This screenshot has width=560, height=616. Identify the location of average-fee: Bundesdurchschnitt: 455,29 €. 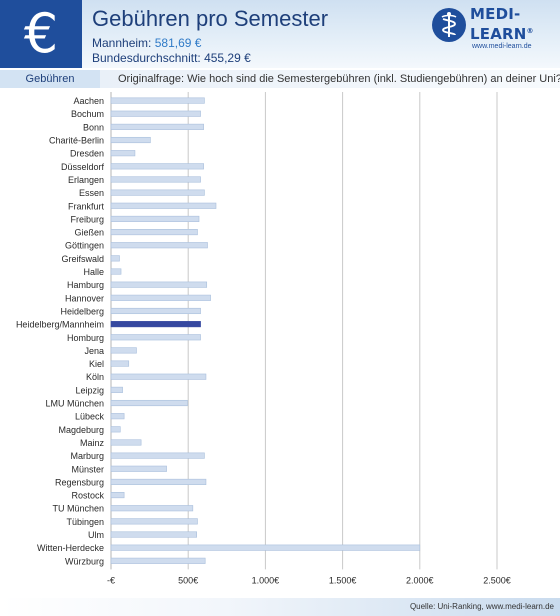
(171, 58).